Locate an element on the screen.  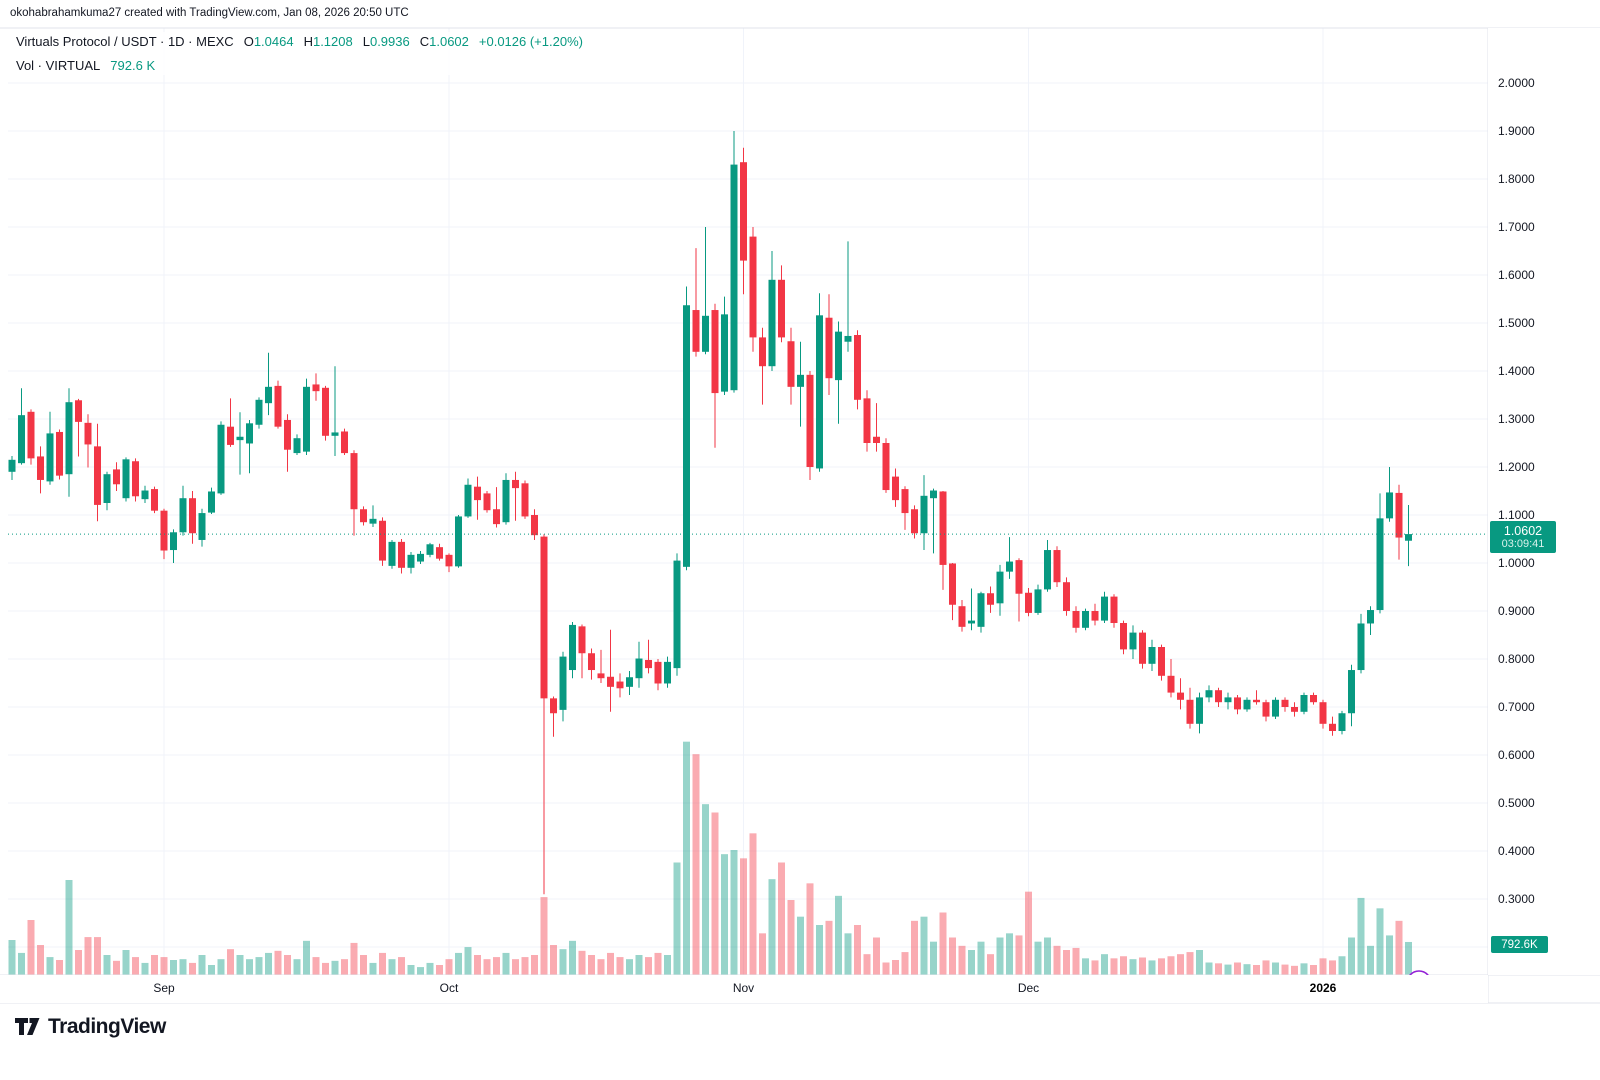
price-tick-label: 0.5000 is located at coordinates (1516, 803).